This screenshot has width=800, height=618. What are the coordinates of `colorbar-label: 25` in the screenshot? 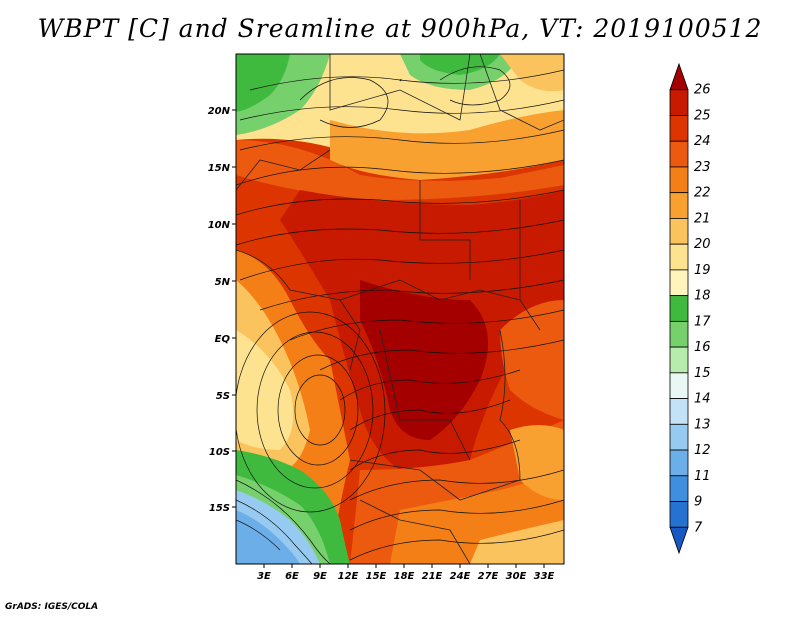 It's located at (702, 115).